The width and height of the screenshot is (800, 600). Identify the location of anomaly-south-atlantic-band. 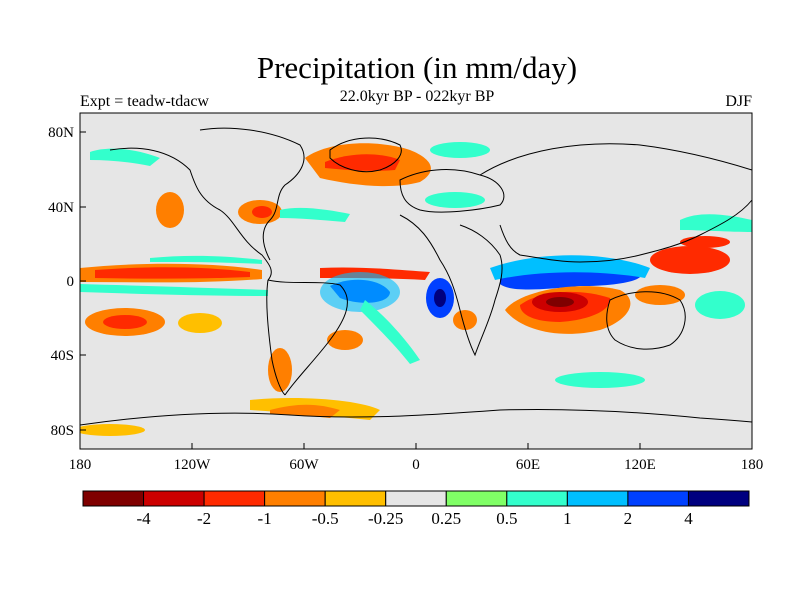
(390, 332).